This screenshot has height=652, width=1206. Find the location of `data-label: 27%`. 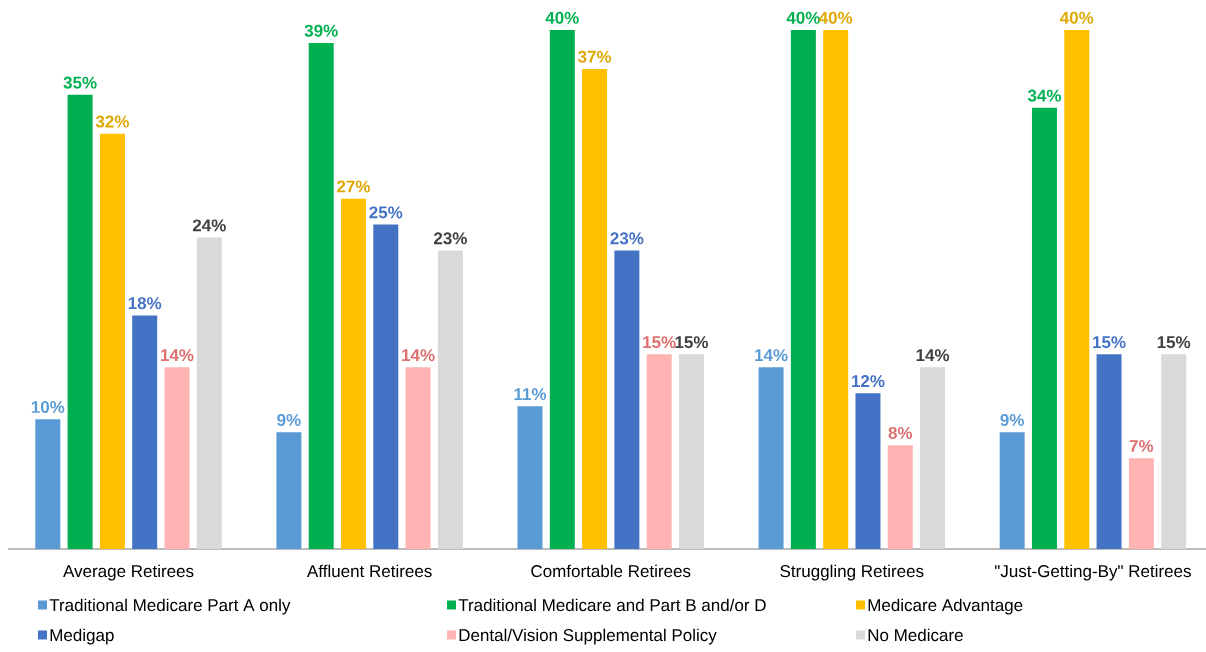

data-label: 27% is located at coordinates (354, 186).